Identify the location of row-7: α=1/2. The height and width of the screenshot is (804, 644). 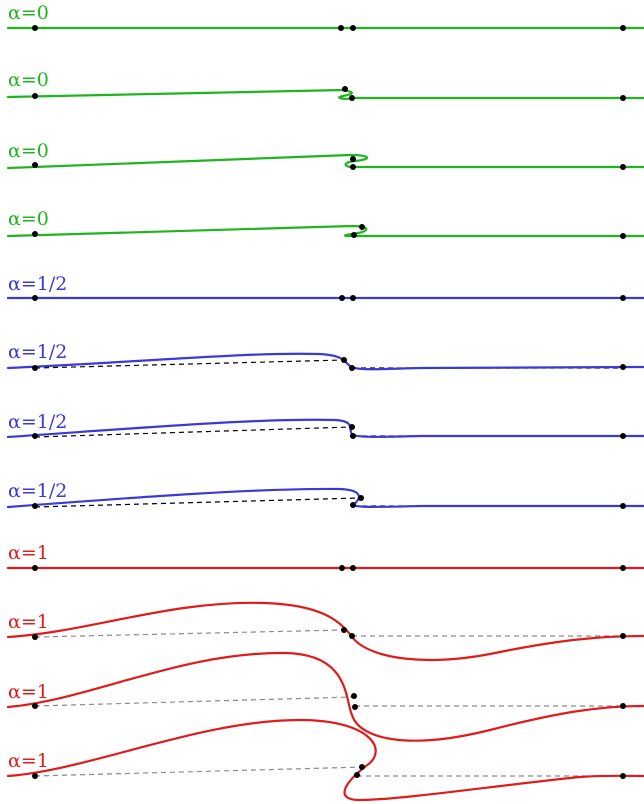
(325, 425).